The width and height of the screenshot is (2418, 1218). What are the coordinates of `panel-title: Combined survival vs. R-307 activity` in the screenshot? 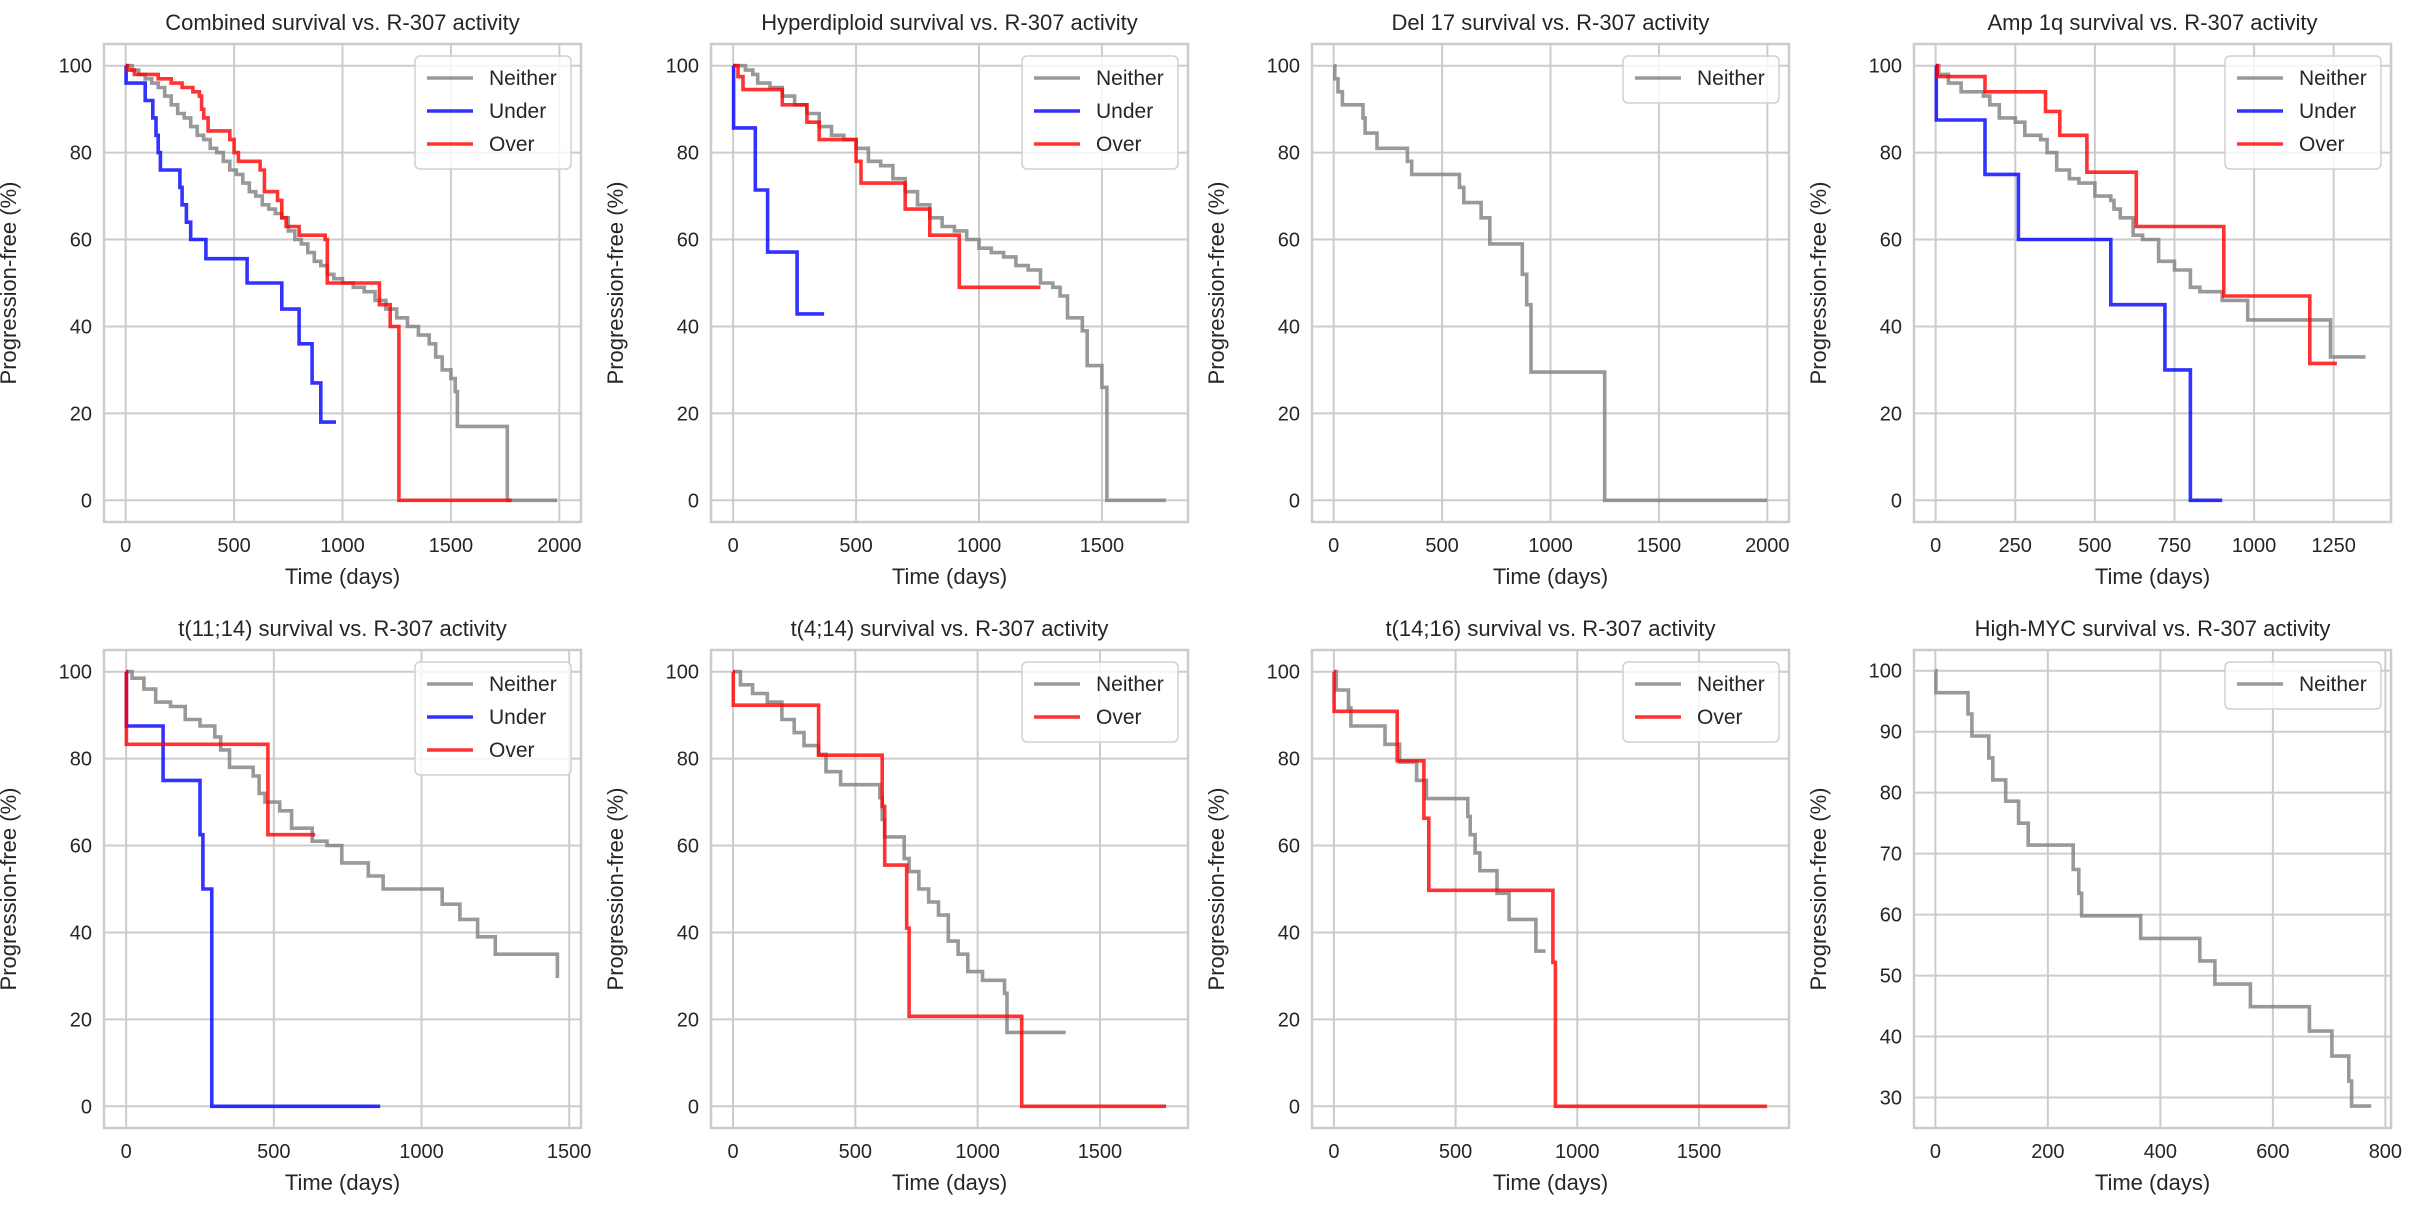 It's located at (342, 22).